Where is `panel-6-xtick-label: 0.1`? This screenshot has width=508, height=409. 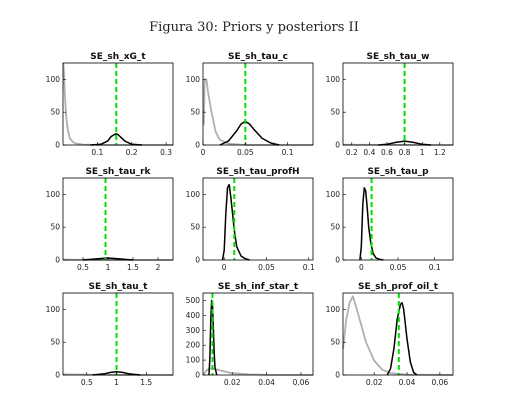
panel-6-xtick-label: 0.1 is located at coordinates (435, 267).